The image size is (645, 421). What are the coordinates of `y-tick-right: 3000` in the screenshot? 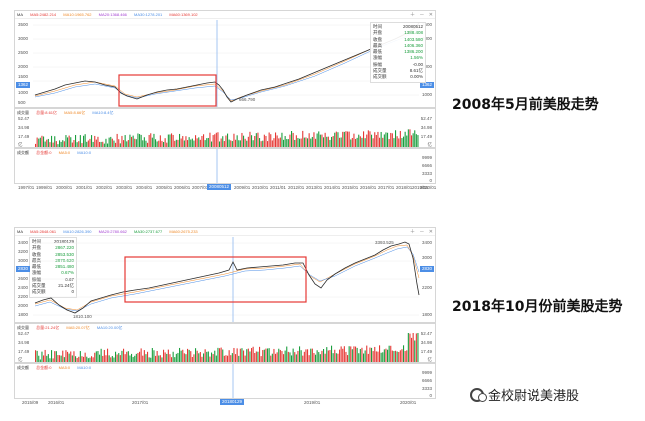 It's located at (426, 38).